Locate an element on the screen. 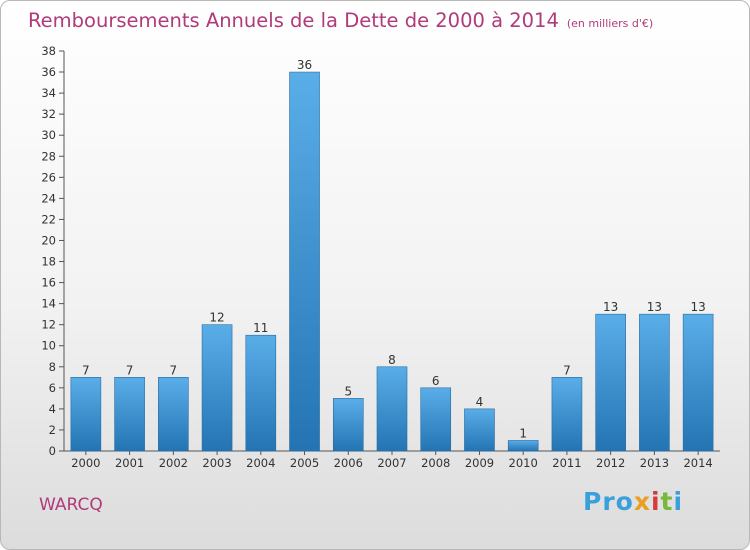  bar-2009 is located at coordinates (479, 430).